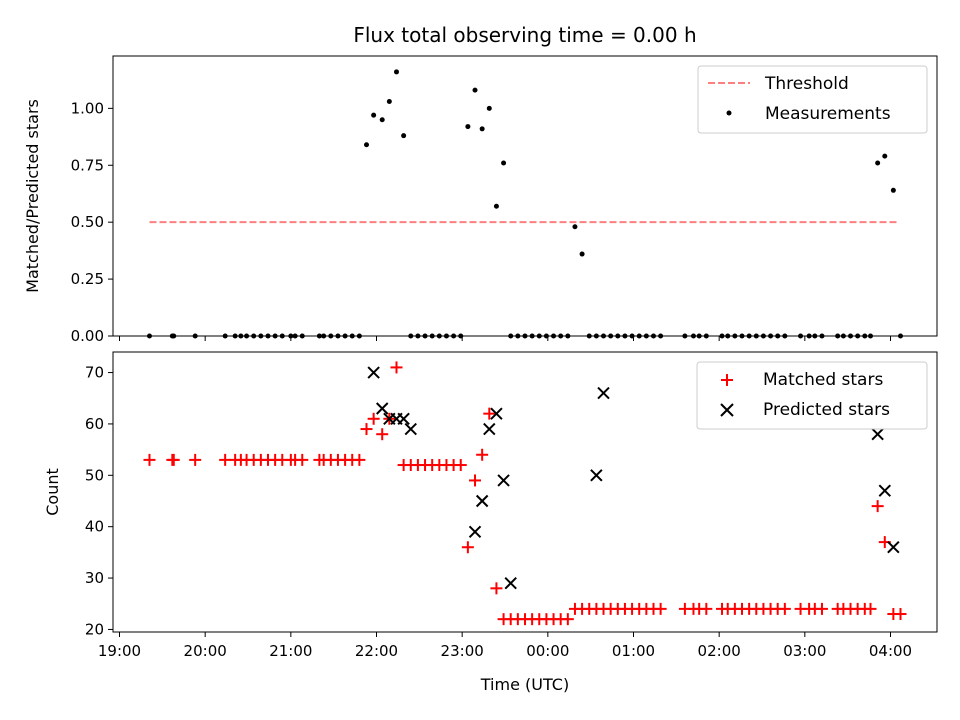 Image resolution: width=960 pixels, height=720 pixels. What do you see at coordinates (828, 114) in the screenshot?
I see `legend-measurements-label: Measurements` at bounding box center [828, 114].